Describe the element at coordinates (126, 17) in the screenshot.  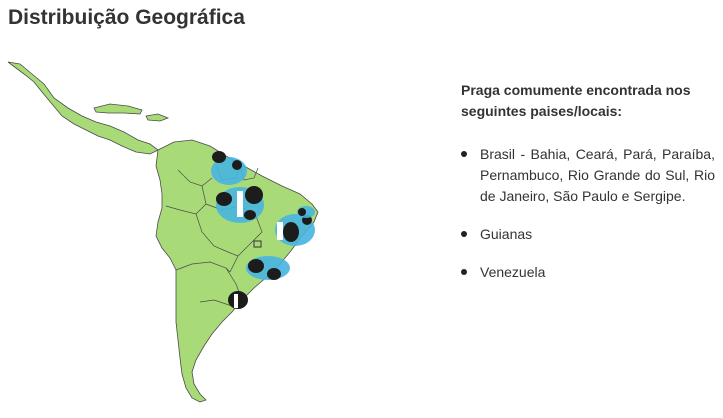
I see `page-title: Distribuição Geográfica` at that location.